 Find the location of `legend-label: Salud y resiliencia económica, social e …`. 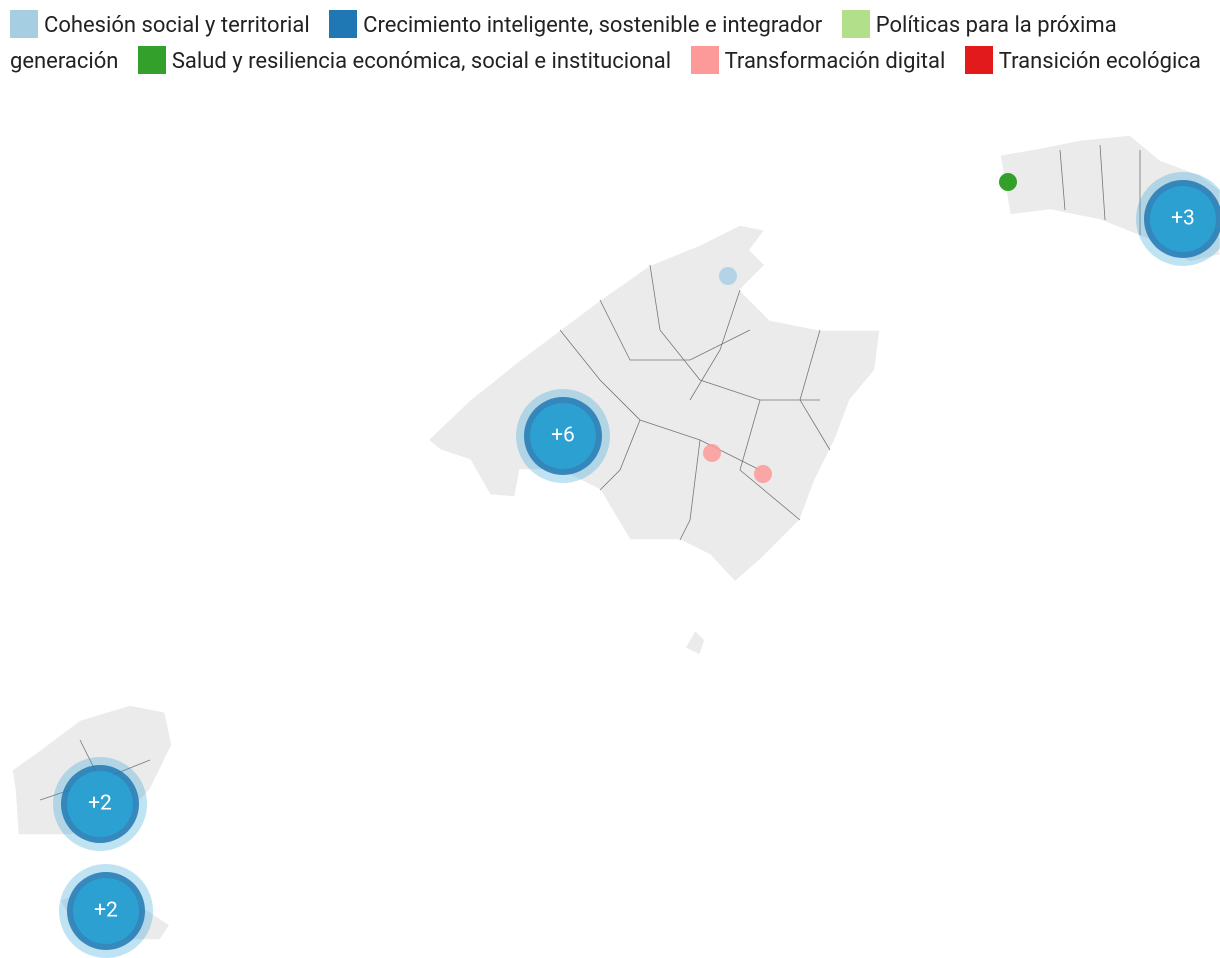

legend-label: Salud y resiliencia económica, social e … is located at coordinates (421, 61).